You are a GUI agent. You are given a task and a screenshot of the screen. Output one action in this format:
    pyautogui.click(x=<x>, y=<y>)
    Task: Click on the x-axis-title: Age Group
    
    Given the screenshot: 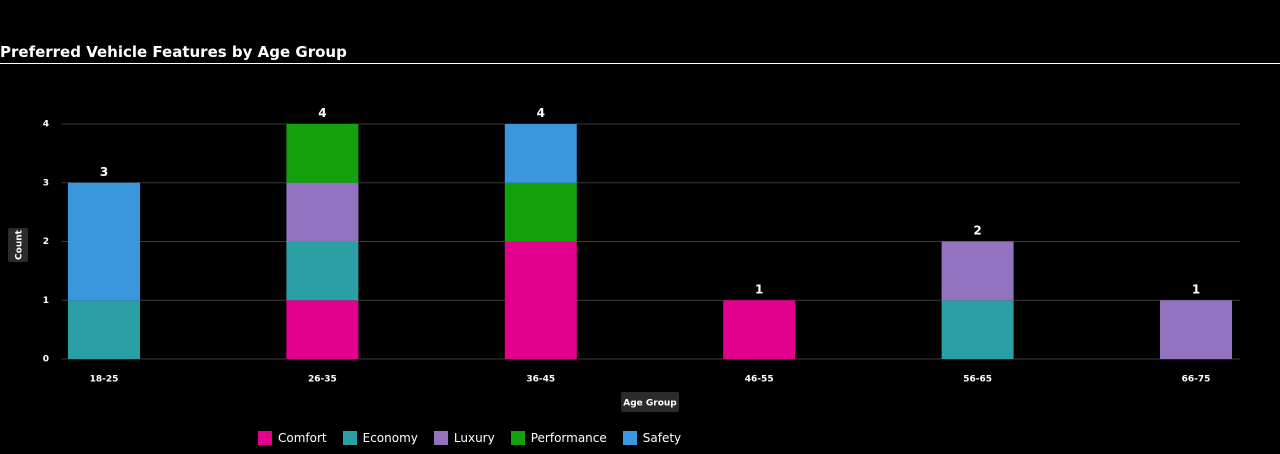 What is the action you would take?
    pyautogui.click(x=650, y=402)
    